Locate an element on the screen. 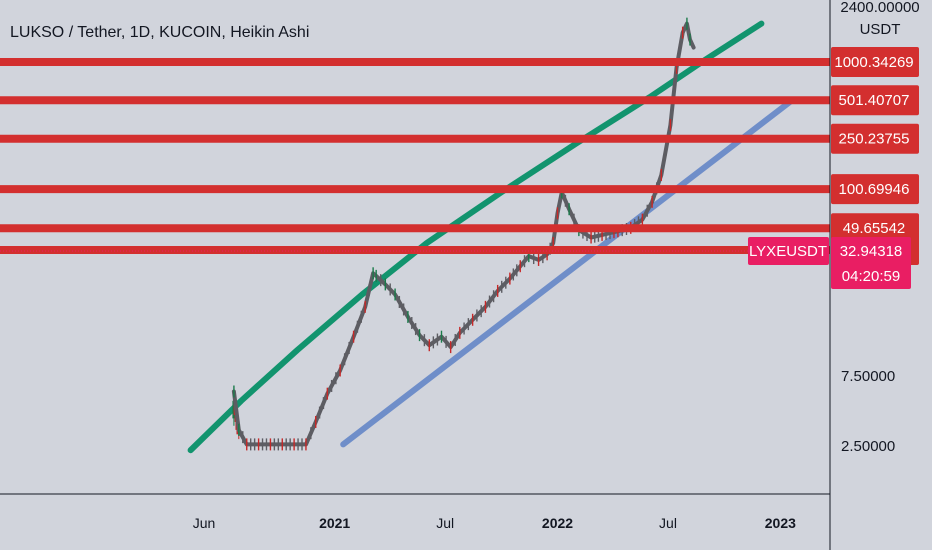 Image resolution: width=932 pixels, height=550 pixels. symbol-tag: LYXEUSDT is located at coordinates (788, 251).